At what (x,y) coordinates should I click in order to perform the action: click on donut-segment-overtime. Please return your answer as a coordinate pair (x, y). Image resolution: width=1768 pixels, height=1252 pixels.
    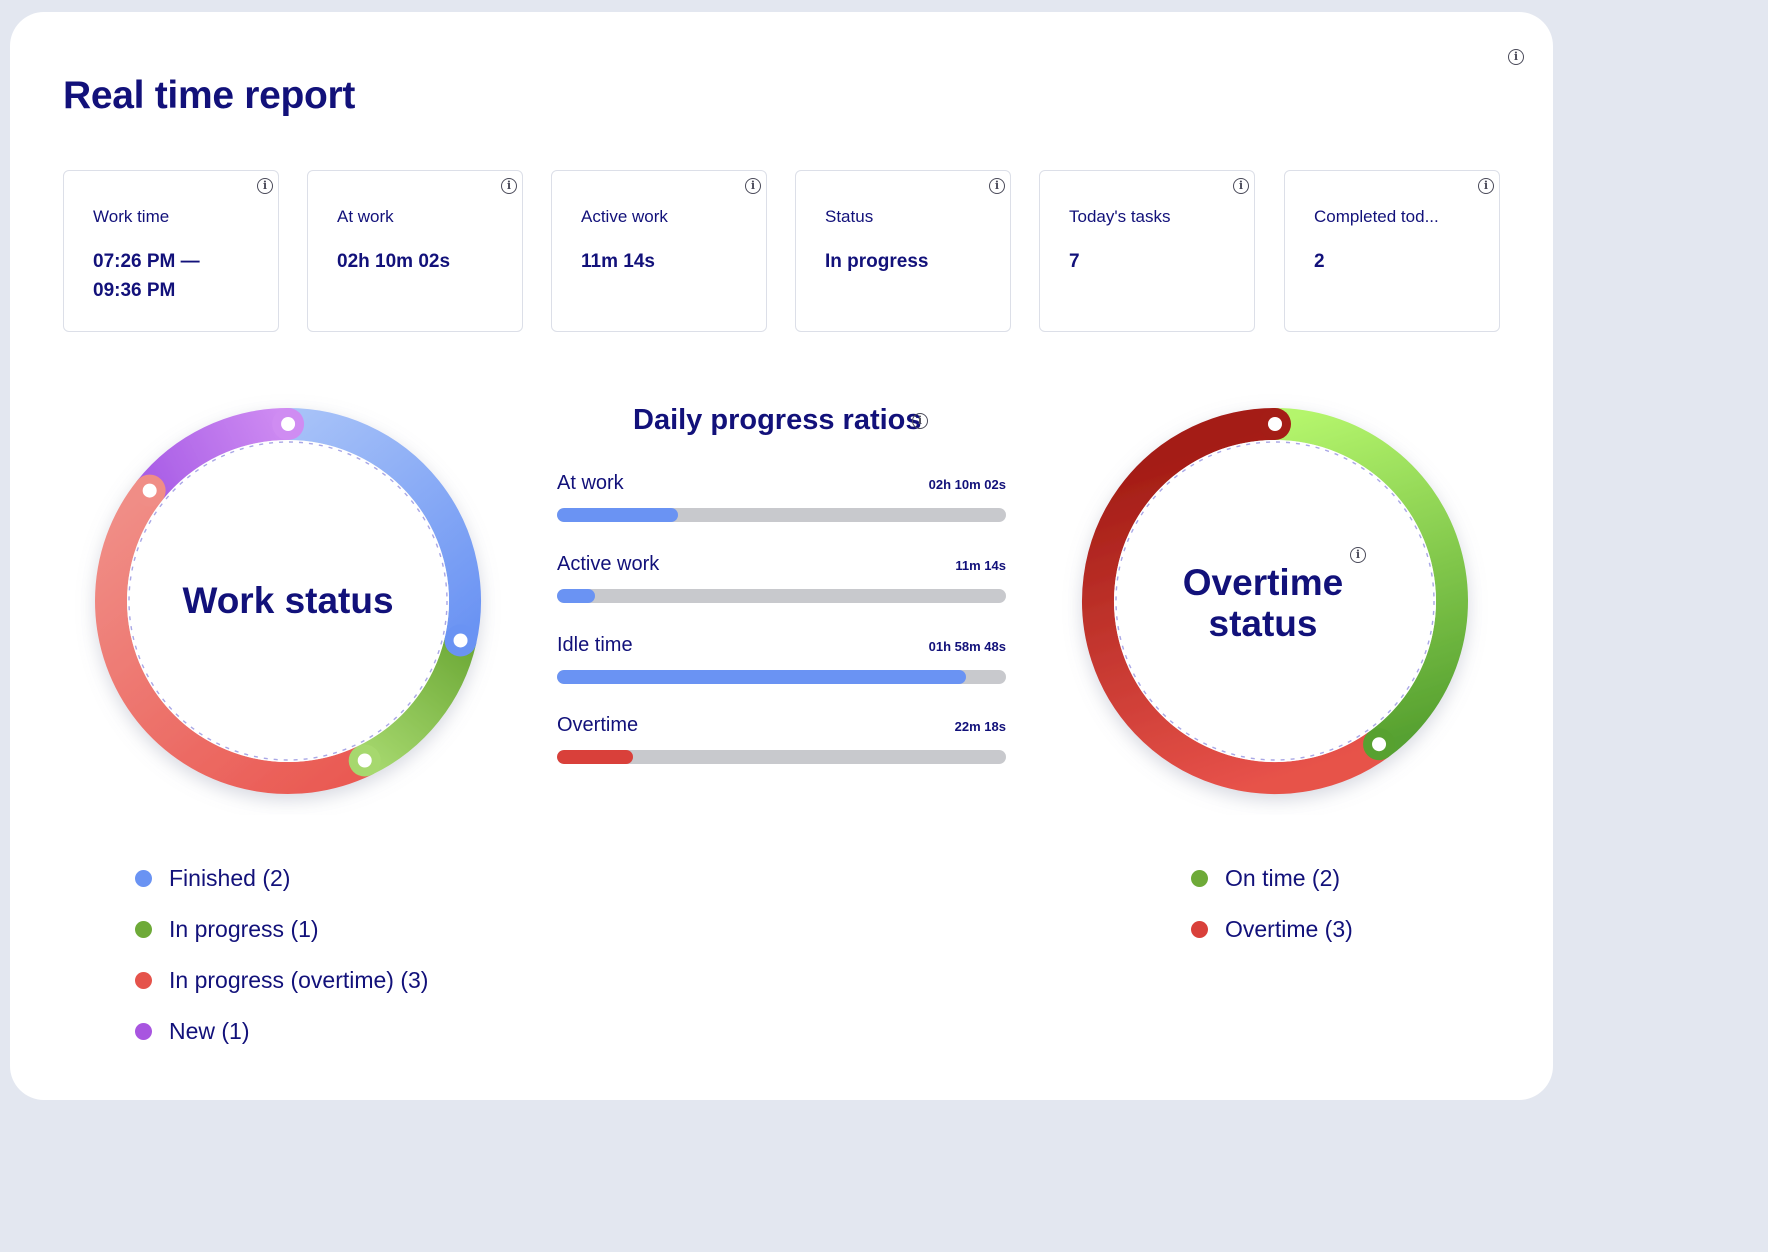
    Looking at the image, I should click on (1235, 601).